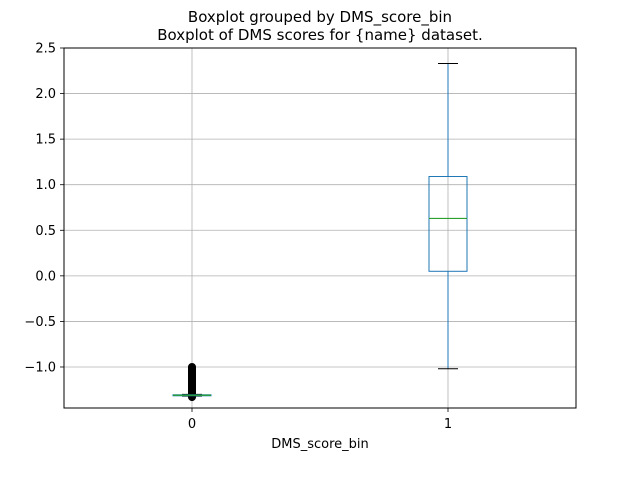 This screenshot has width=640, height=480. Describe the element at coordinates (45, 94) in the screenshot. I see `y-tick-label: 2.0` at that location.